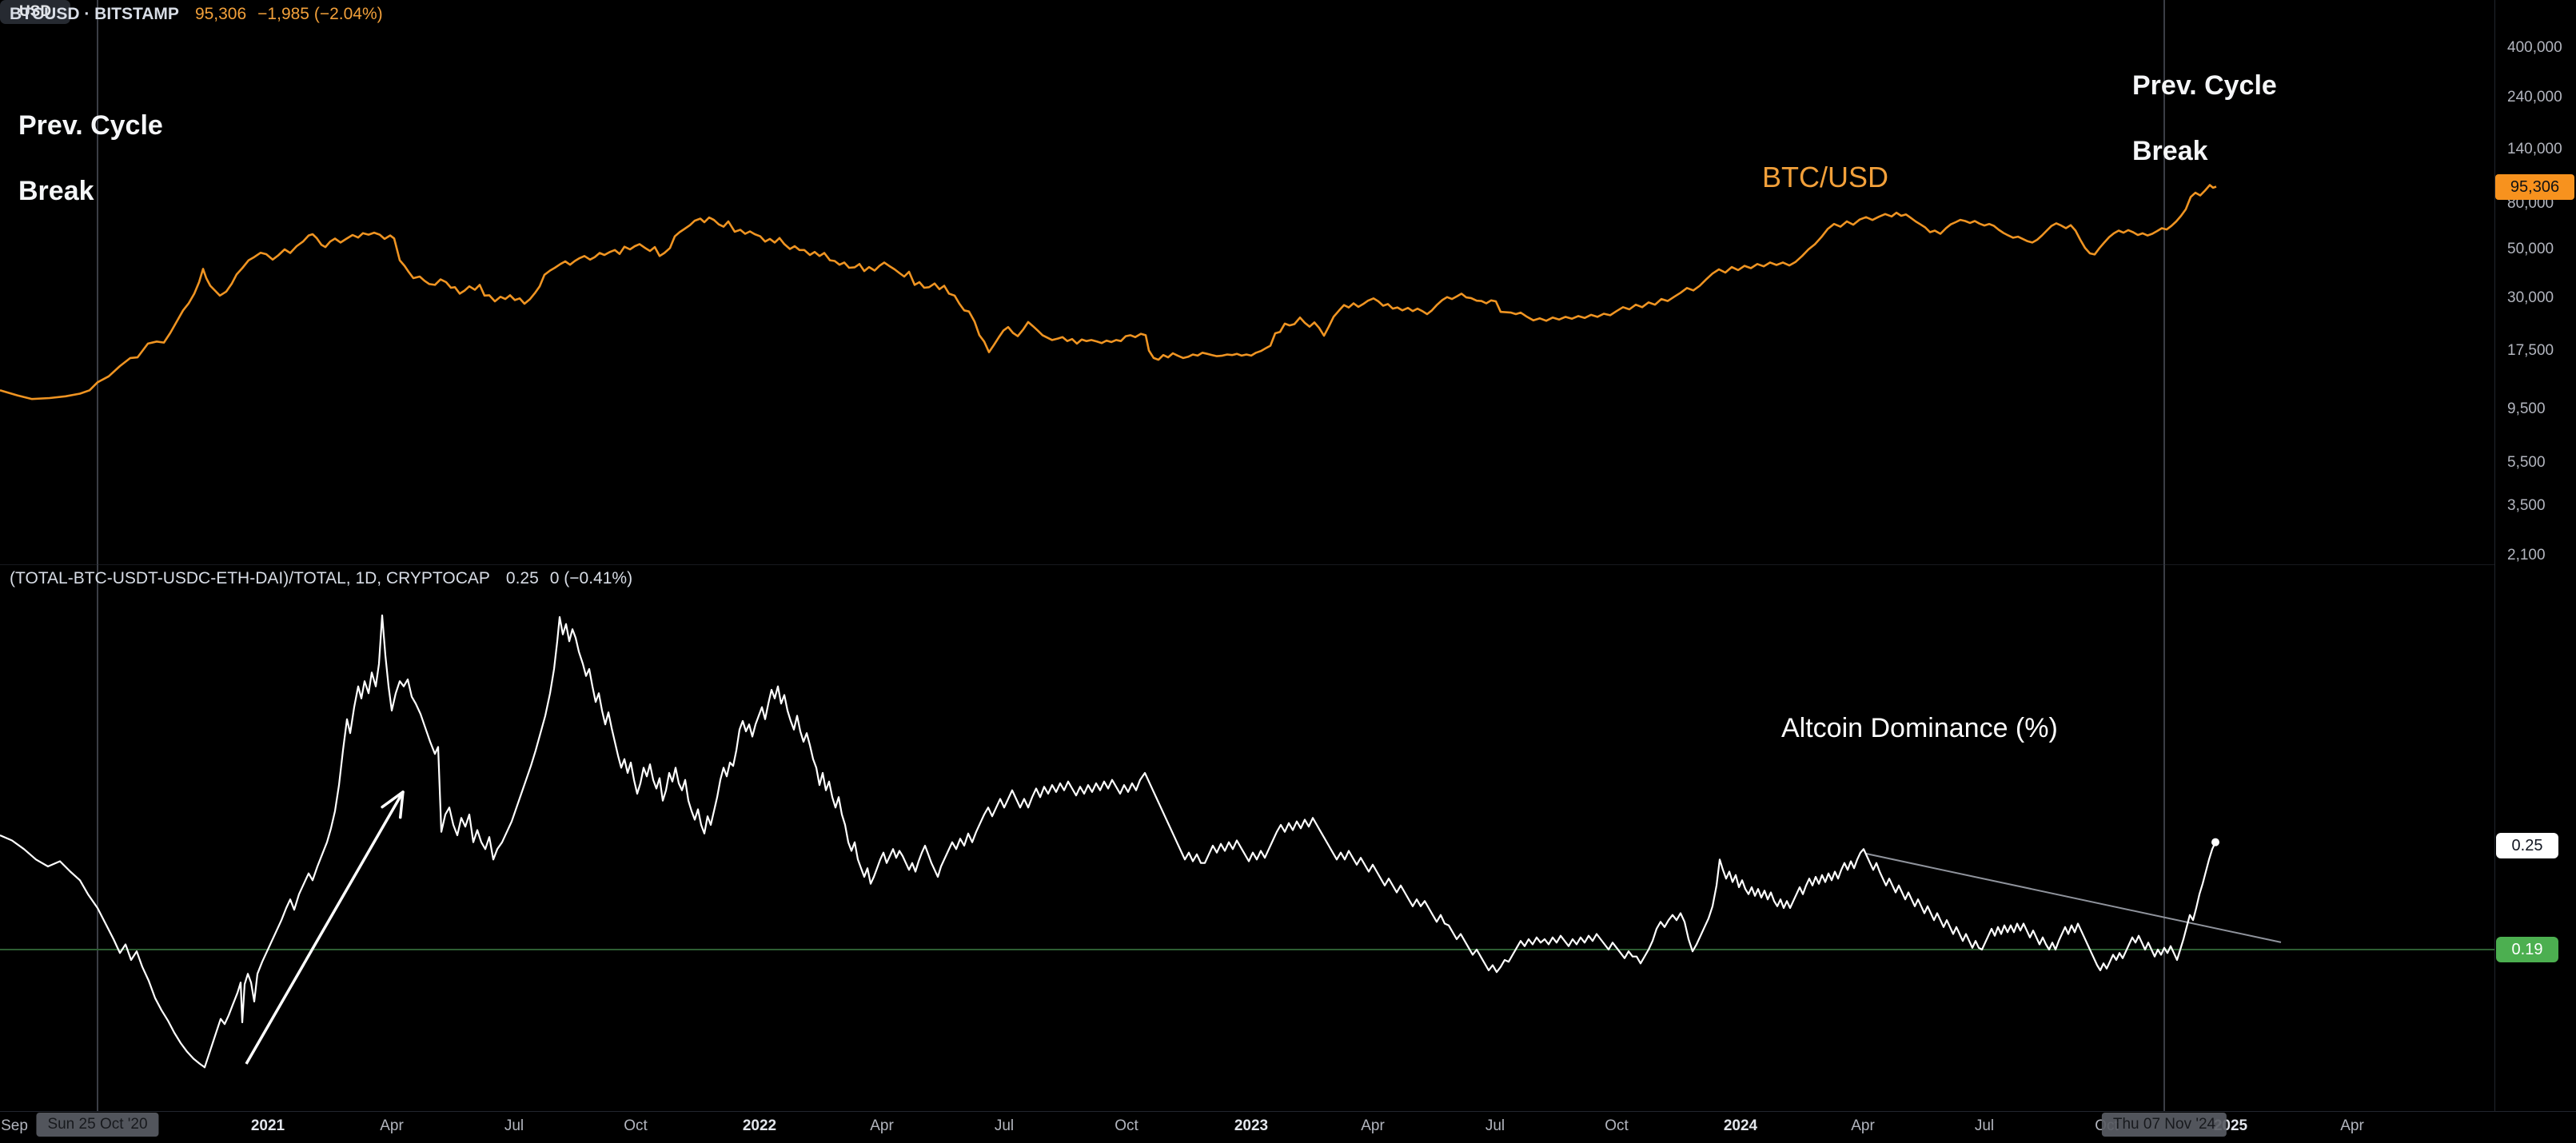  I want to click on dominance-last-point-dot, so click(2215, 842).